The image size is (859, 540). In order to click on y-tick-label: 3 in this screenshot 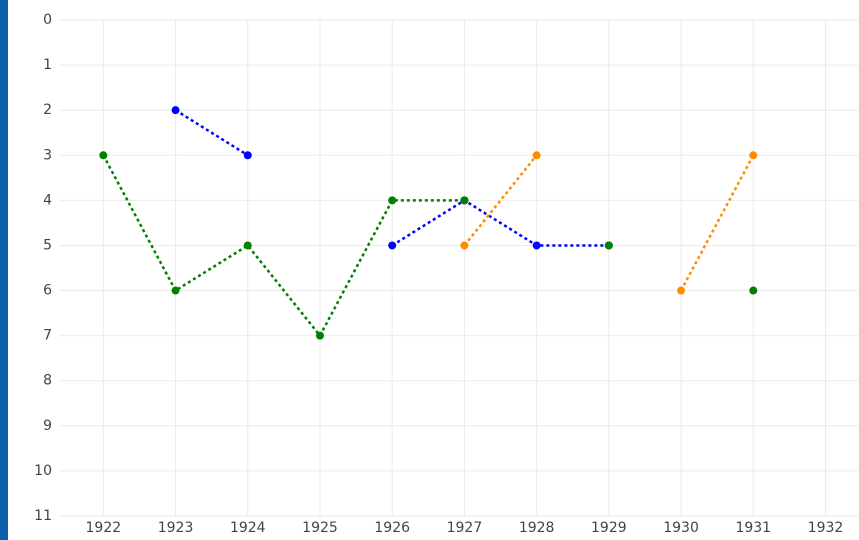, I will do `click(47, 155)`.